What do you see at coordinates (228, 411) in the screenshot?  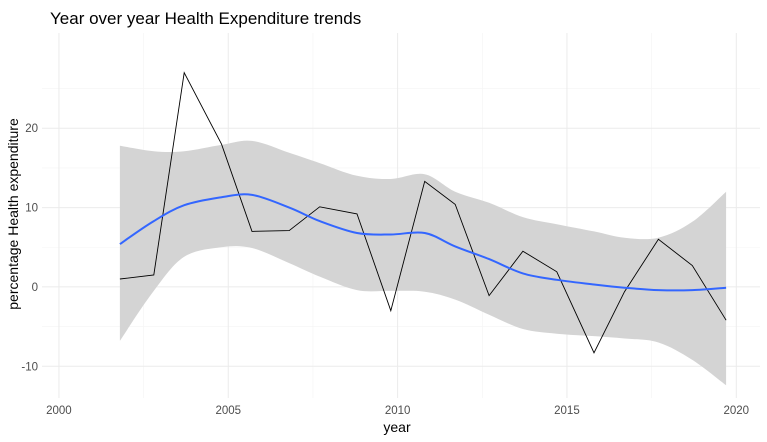 I see `x-tick-label: 2005` at bounding box center [228, 411].